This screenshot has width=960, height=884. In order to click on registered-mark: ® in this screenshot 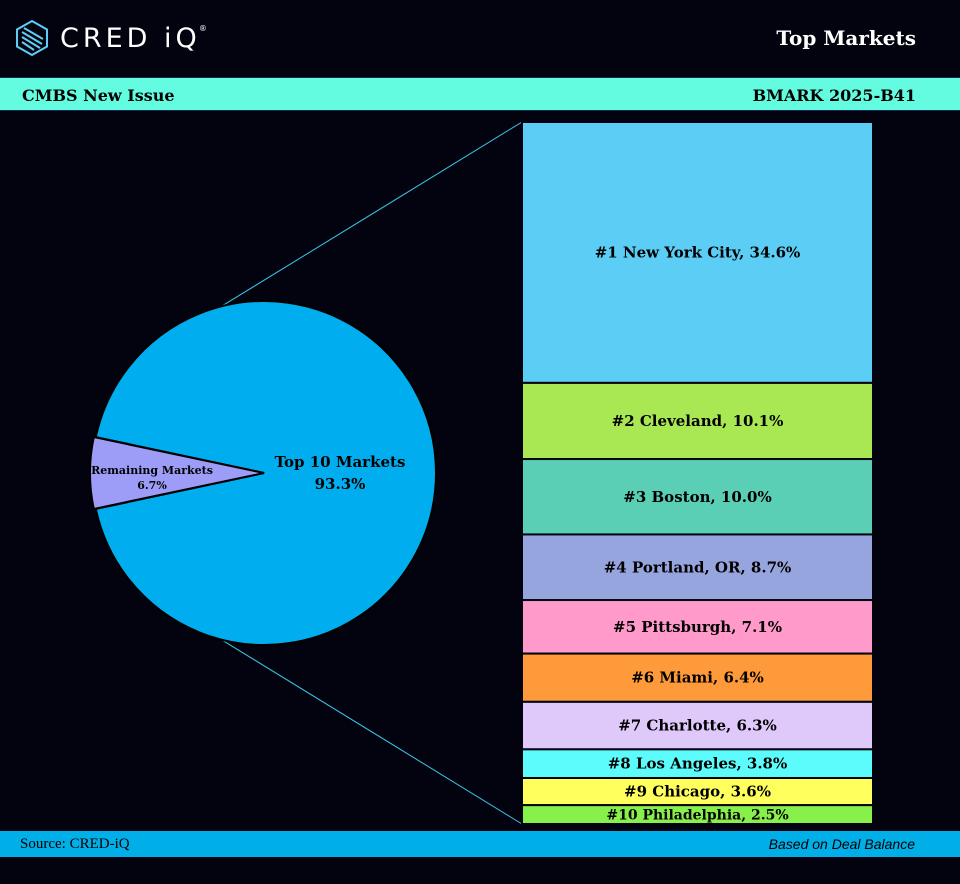, I will do `click(202, 28)`.